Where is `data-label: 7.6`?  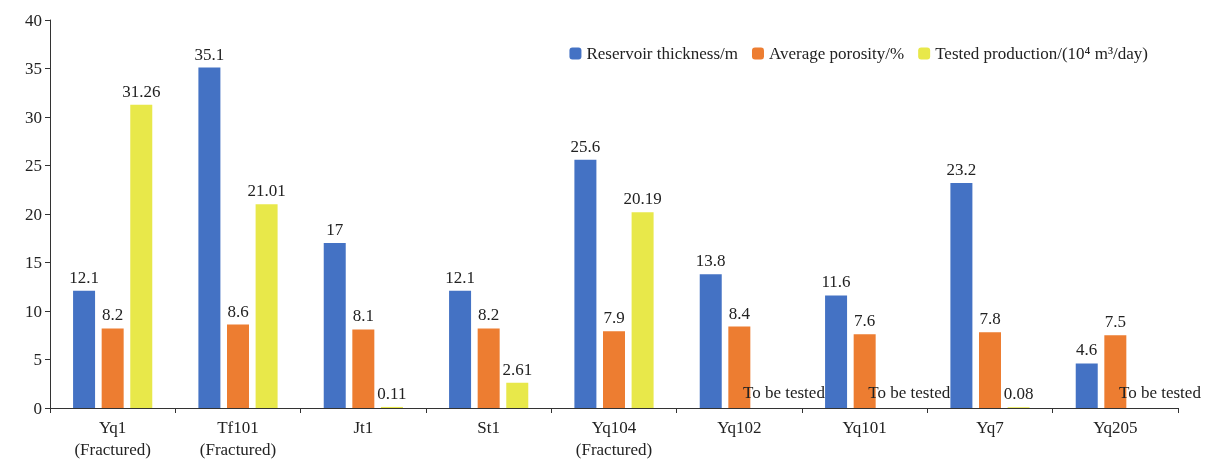
data-label: 7.6 is located at coordinates (865, 321).